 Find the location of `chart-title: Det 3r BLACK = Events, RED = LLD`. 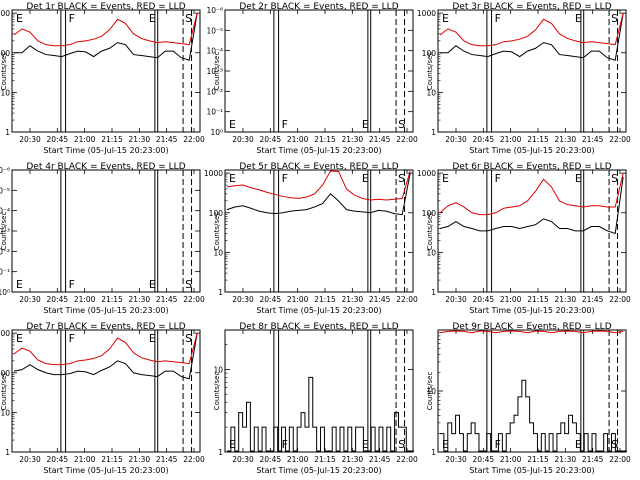

chart-title: Det 3r BLACK = Events, RED = LLD is located at coordinates (531, 7).